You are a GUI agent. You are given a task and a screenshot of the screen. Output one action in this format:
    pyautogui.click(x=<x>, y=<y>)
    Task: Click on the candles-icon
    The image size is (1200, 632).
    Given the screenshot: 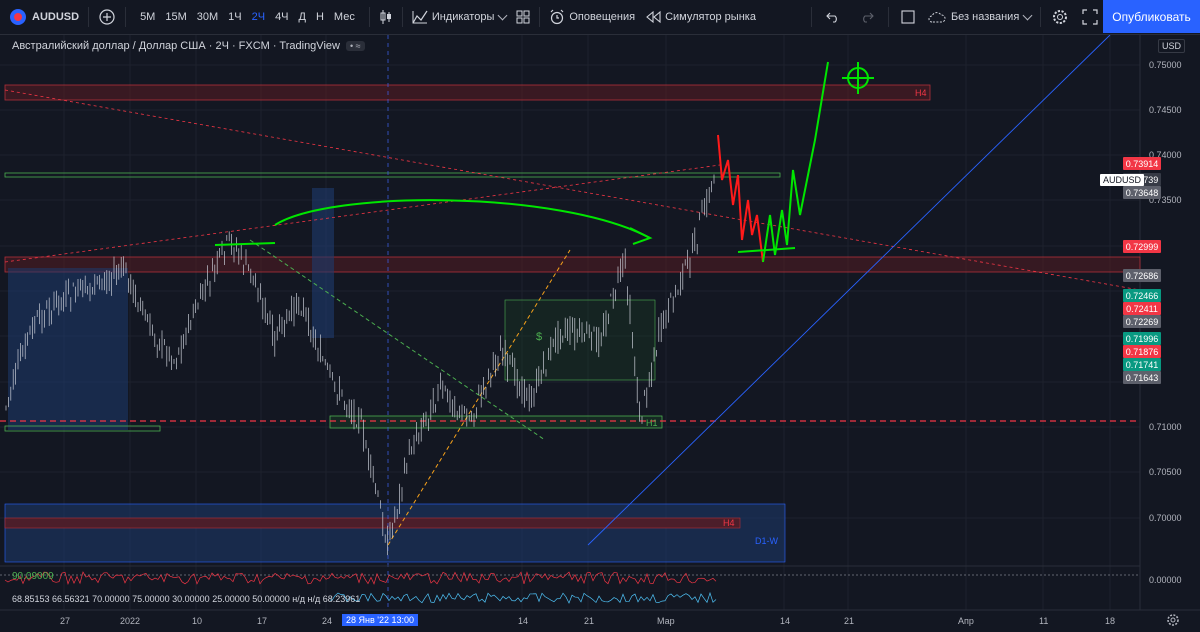 What is the action you would take?
    pyautogui.click(x=385, y=17)
    